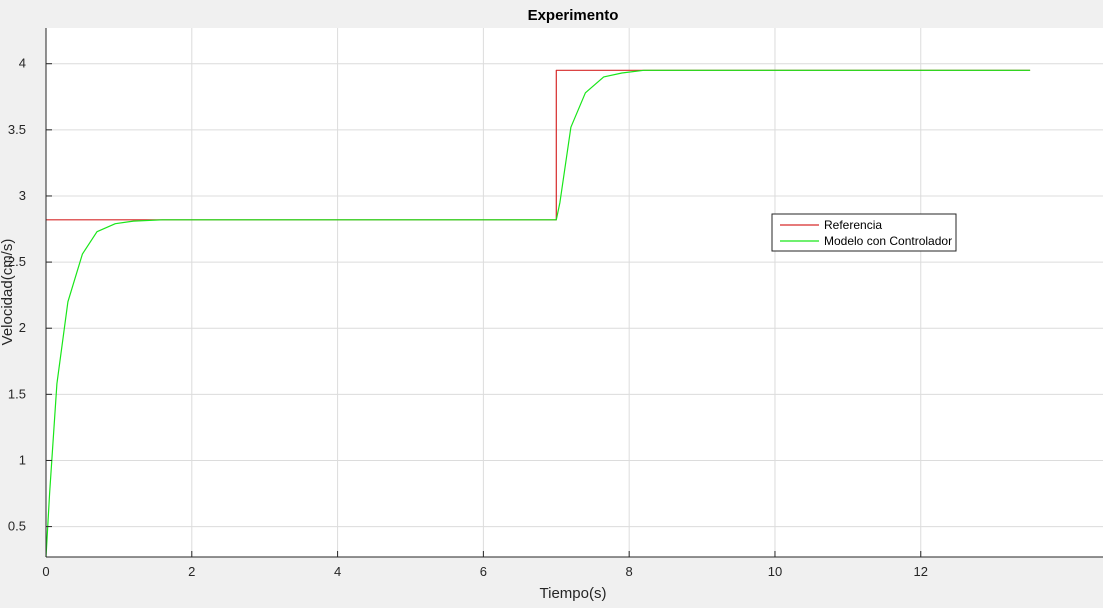 The image size is (1103, 608). What do you see at coordinates (191, 571) in the screenshot?
I see `x-tick-label: 2` at bounding box center [191, 571].